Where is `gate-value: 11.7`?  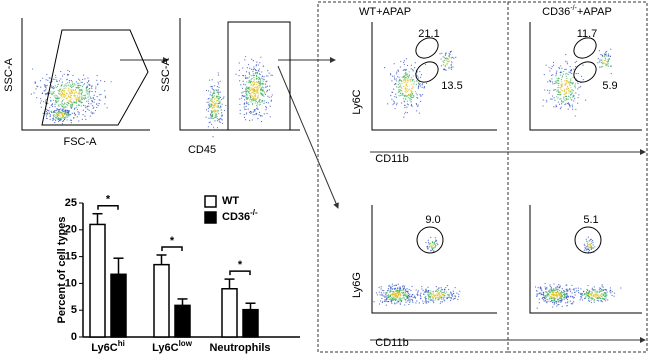 gate-value: 11.7 is located at coordinates (587, 34).